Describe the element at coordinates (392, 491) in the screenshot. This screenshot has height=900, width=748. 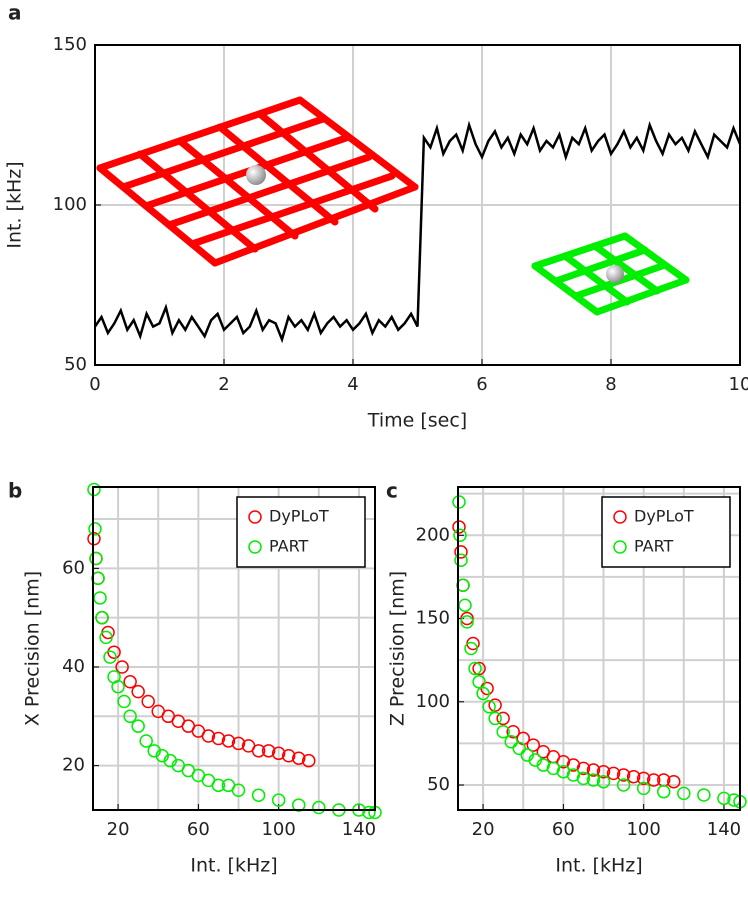
I see `panel-label: c` at that location.